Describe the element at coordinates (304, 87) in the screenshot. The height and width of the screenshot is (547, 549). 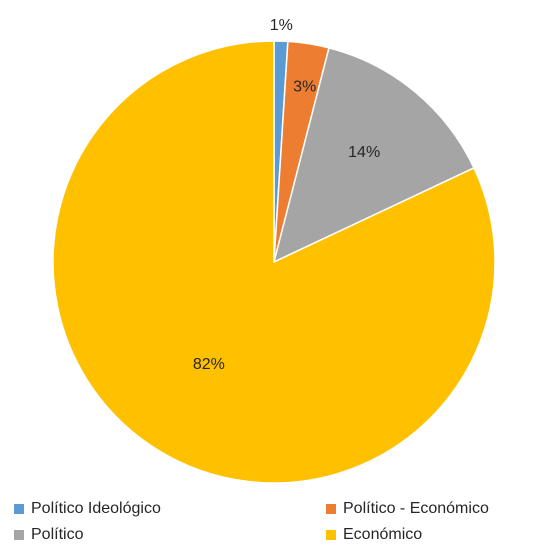
I see `slice-data-label: 3%` at that location.